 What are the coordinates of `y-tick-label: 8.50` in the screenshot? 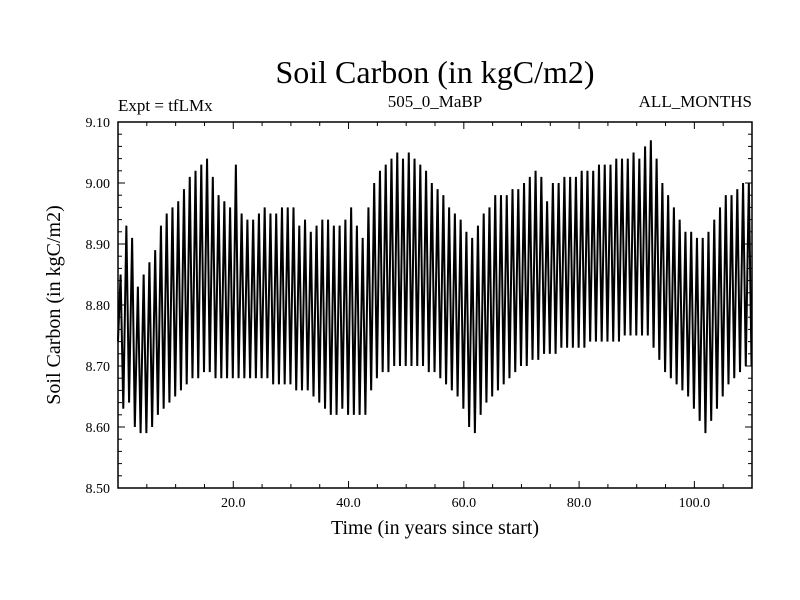 It's located at (98, 489).